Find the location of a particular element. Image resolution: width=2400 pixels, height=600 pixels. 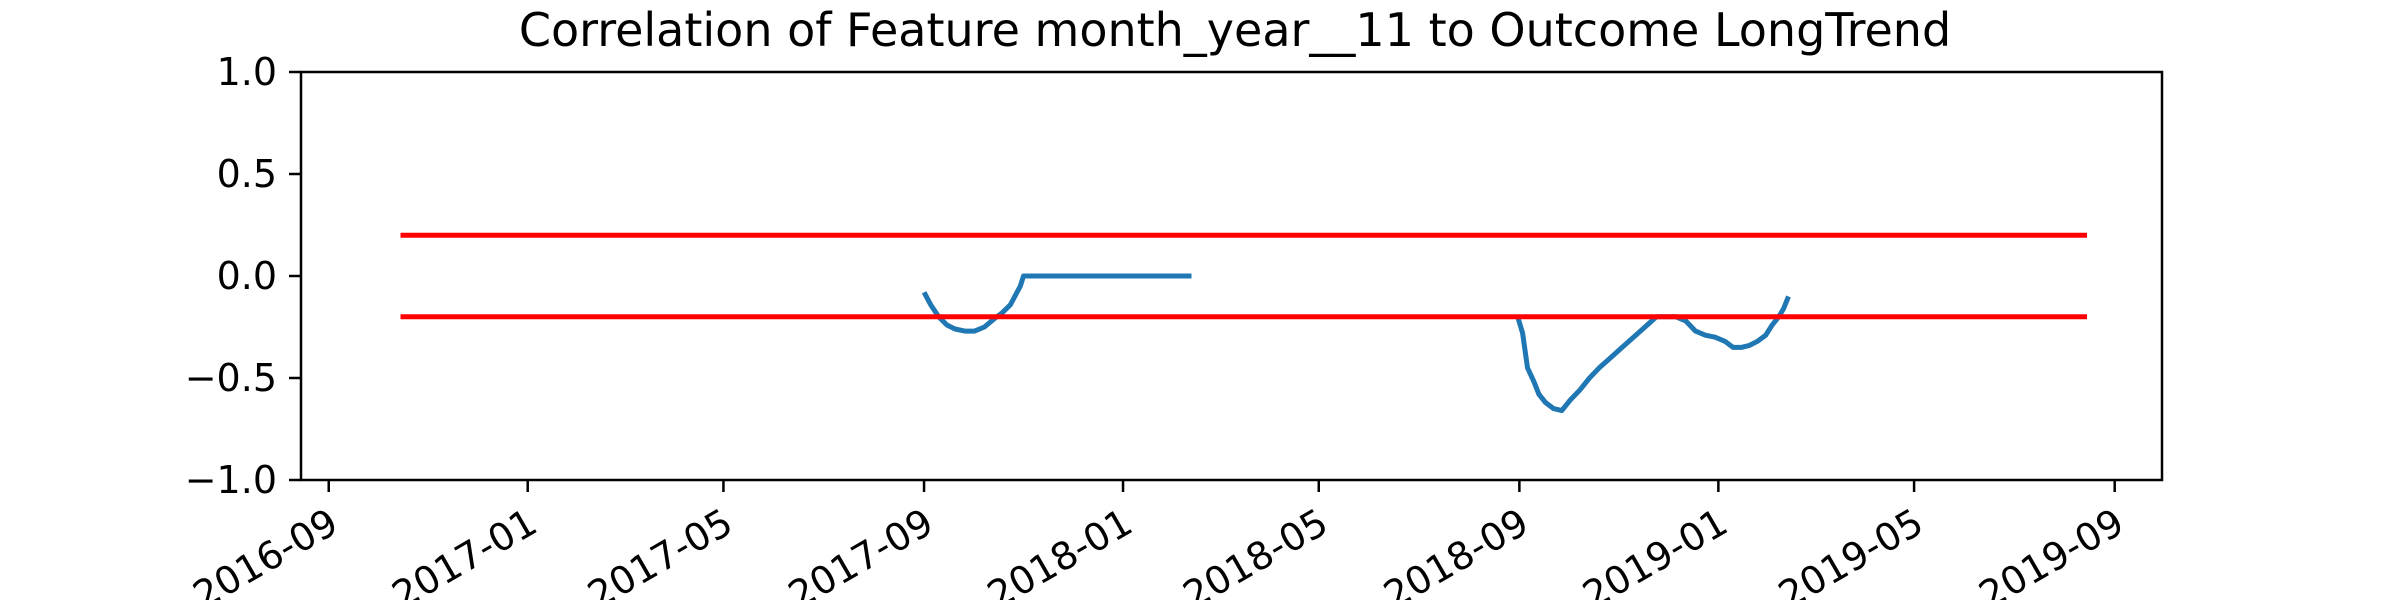

x-tick-label: 2019-09 is located at coordinates (2052, 550).